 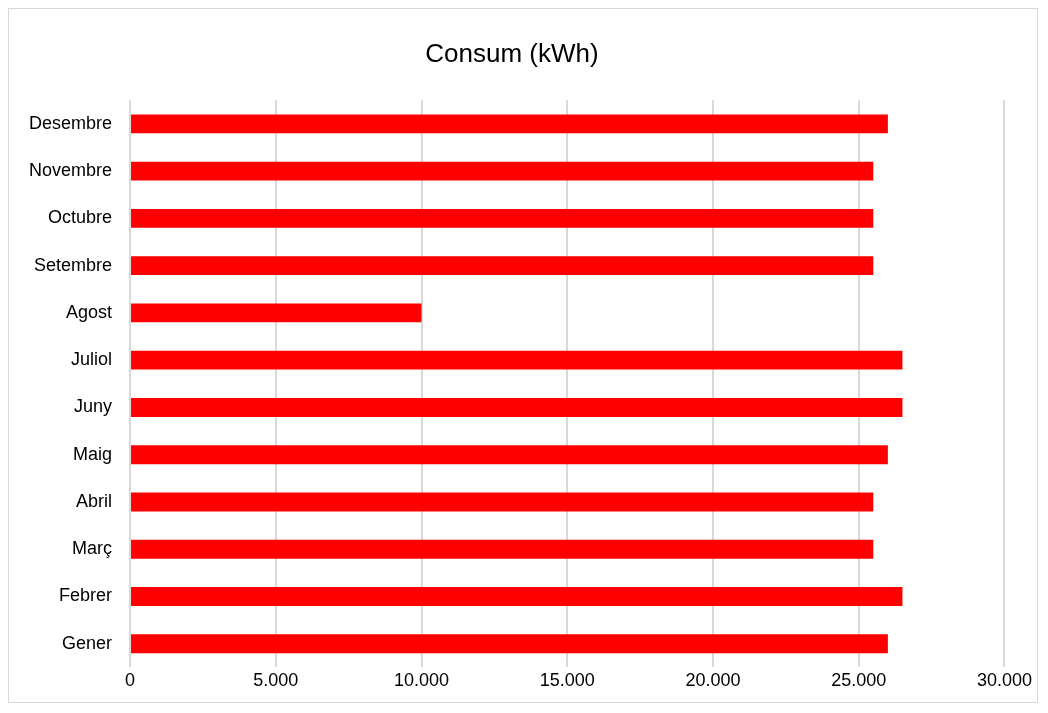 I want to click on y-tick-label: Novembre, so click(x=71, y=170).